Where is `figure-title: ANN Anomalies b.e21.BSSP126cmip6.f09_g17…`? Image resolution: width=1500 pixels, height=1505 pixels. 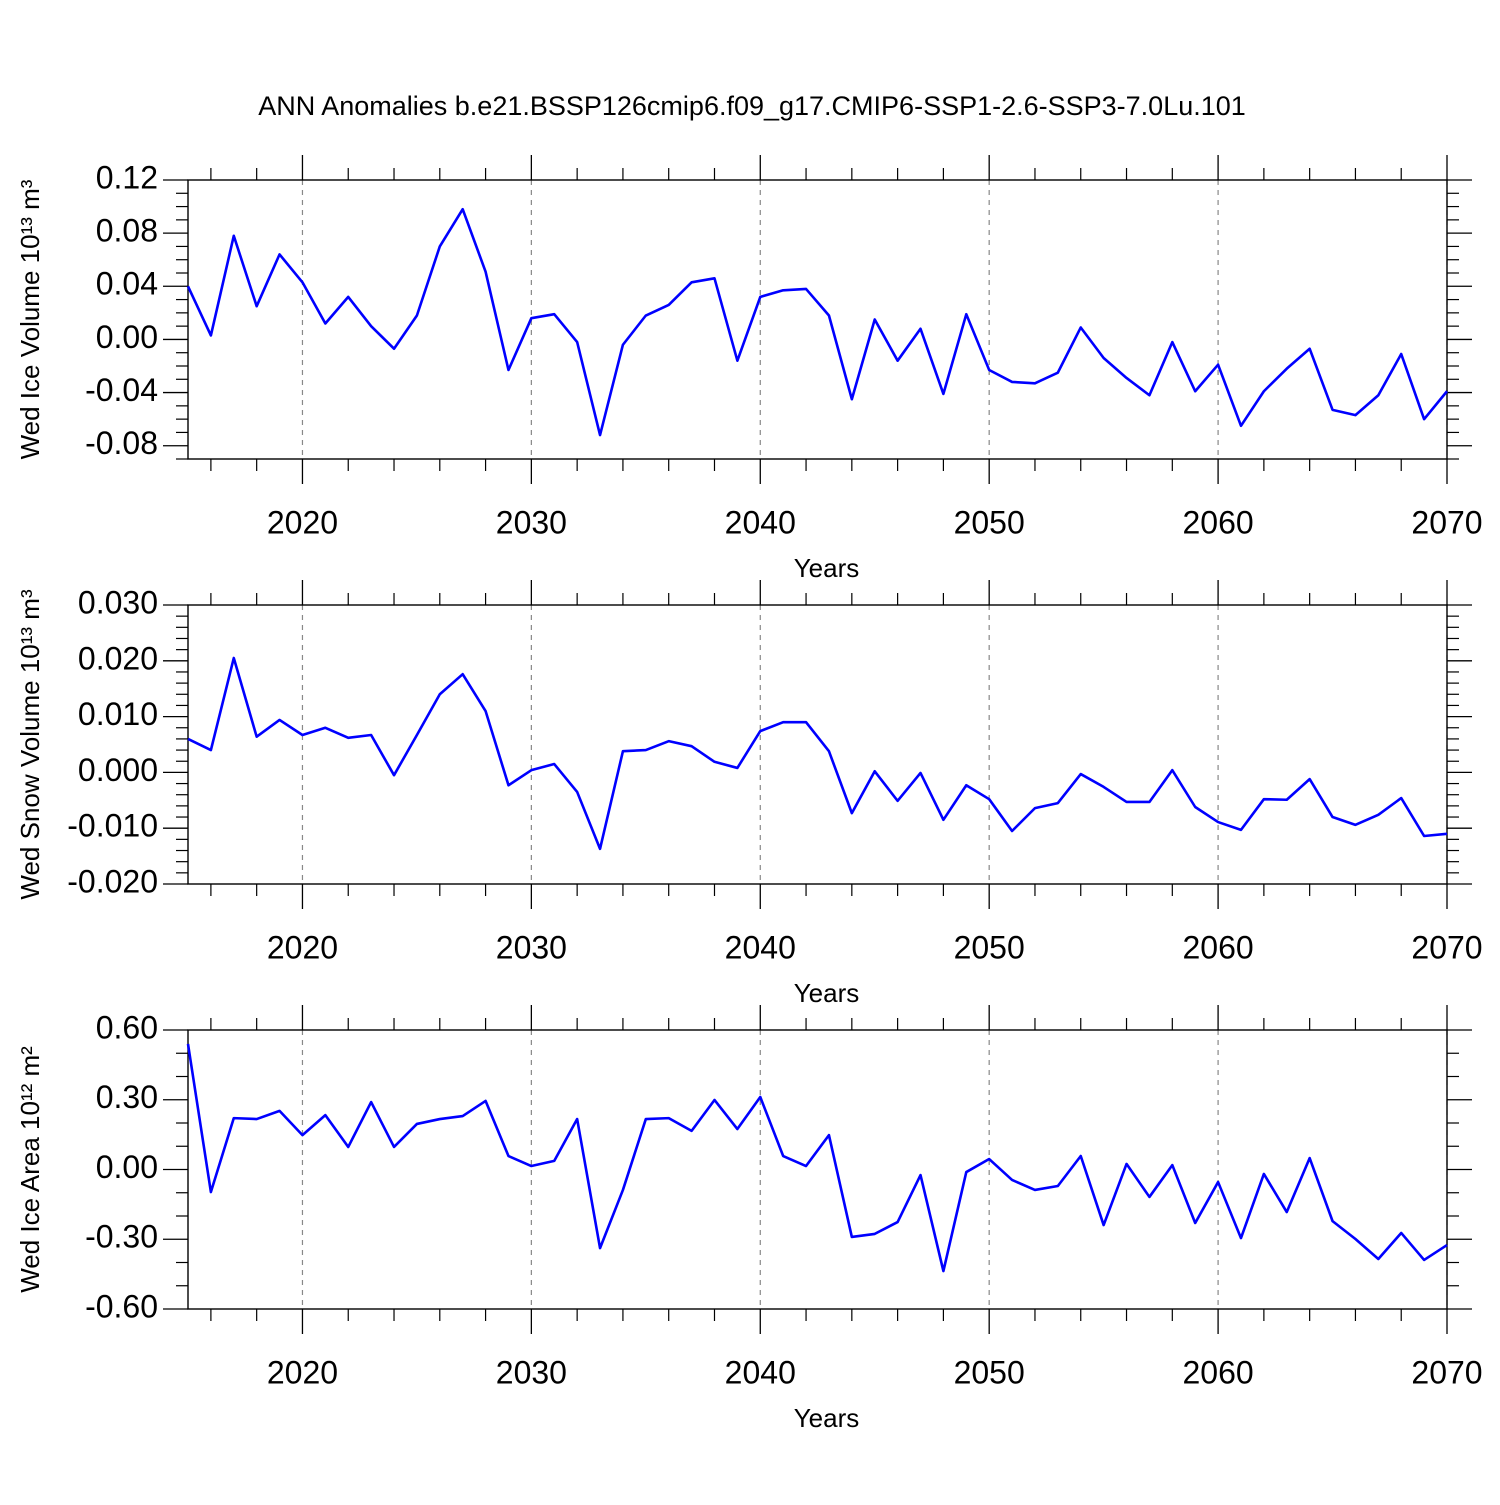
figure-title: ANN Anomalies b.e21.BSSP126cmip6.f09_g17… is located at coordinates (752, 106).